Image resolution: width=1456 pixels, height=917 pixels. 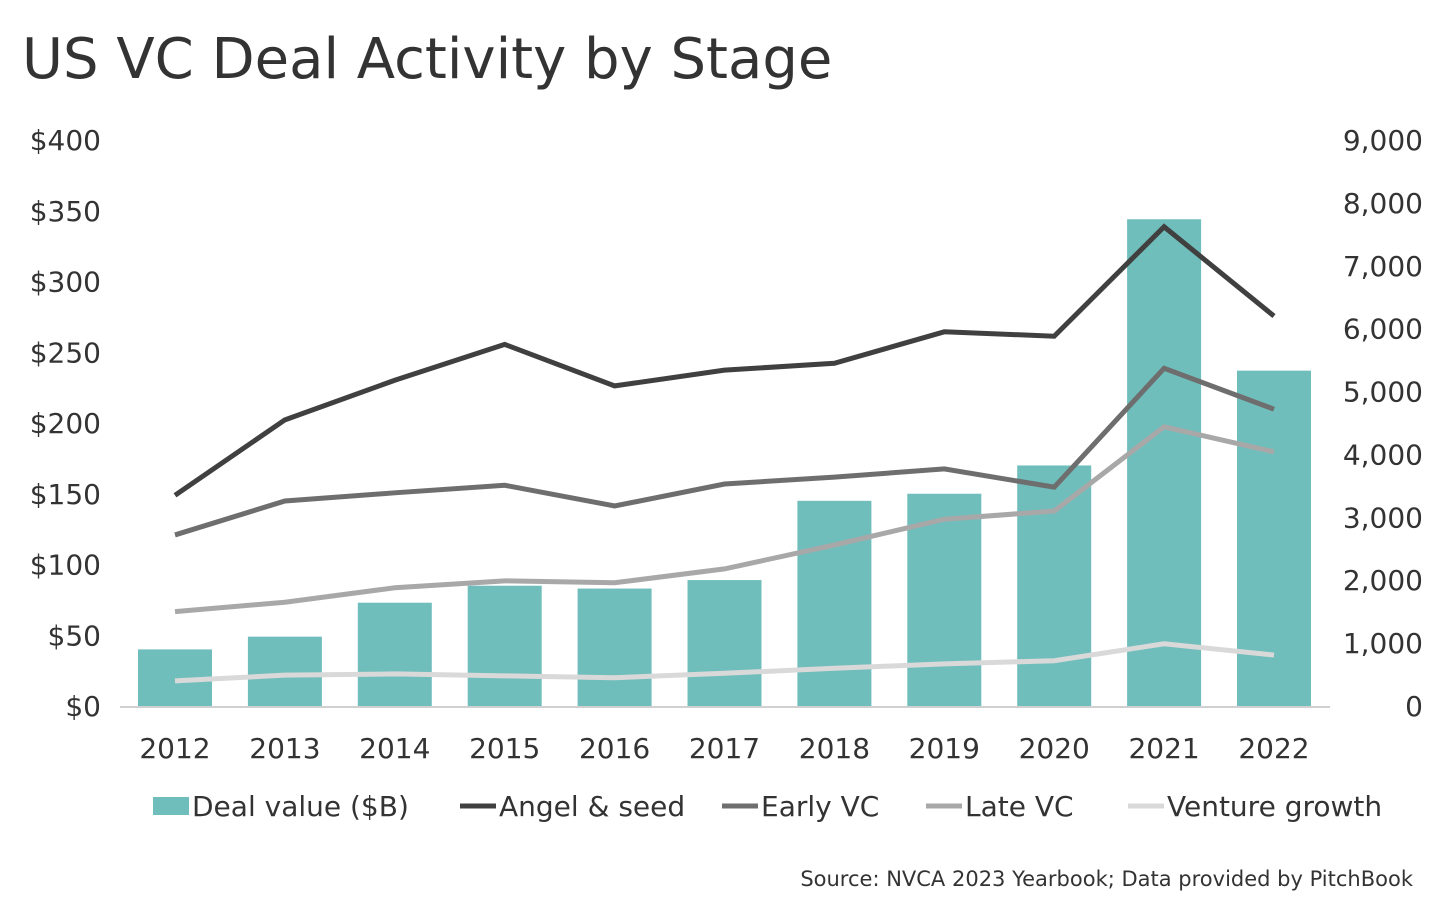 What do you see at coordinates (614, 647) in the screenshot?
I see `bar-2016` at bounding box center [614, 647].